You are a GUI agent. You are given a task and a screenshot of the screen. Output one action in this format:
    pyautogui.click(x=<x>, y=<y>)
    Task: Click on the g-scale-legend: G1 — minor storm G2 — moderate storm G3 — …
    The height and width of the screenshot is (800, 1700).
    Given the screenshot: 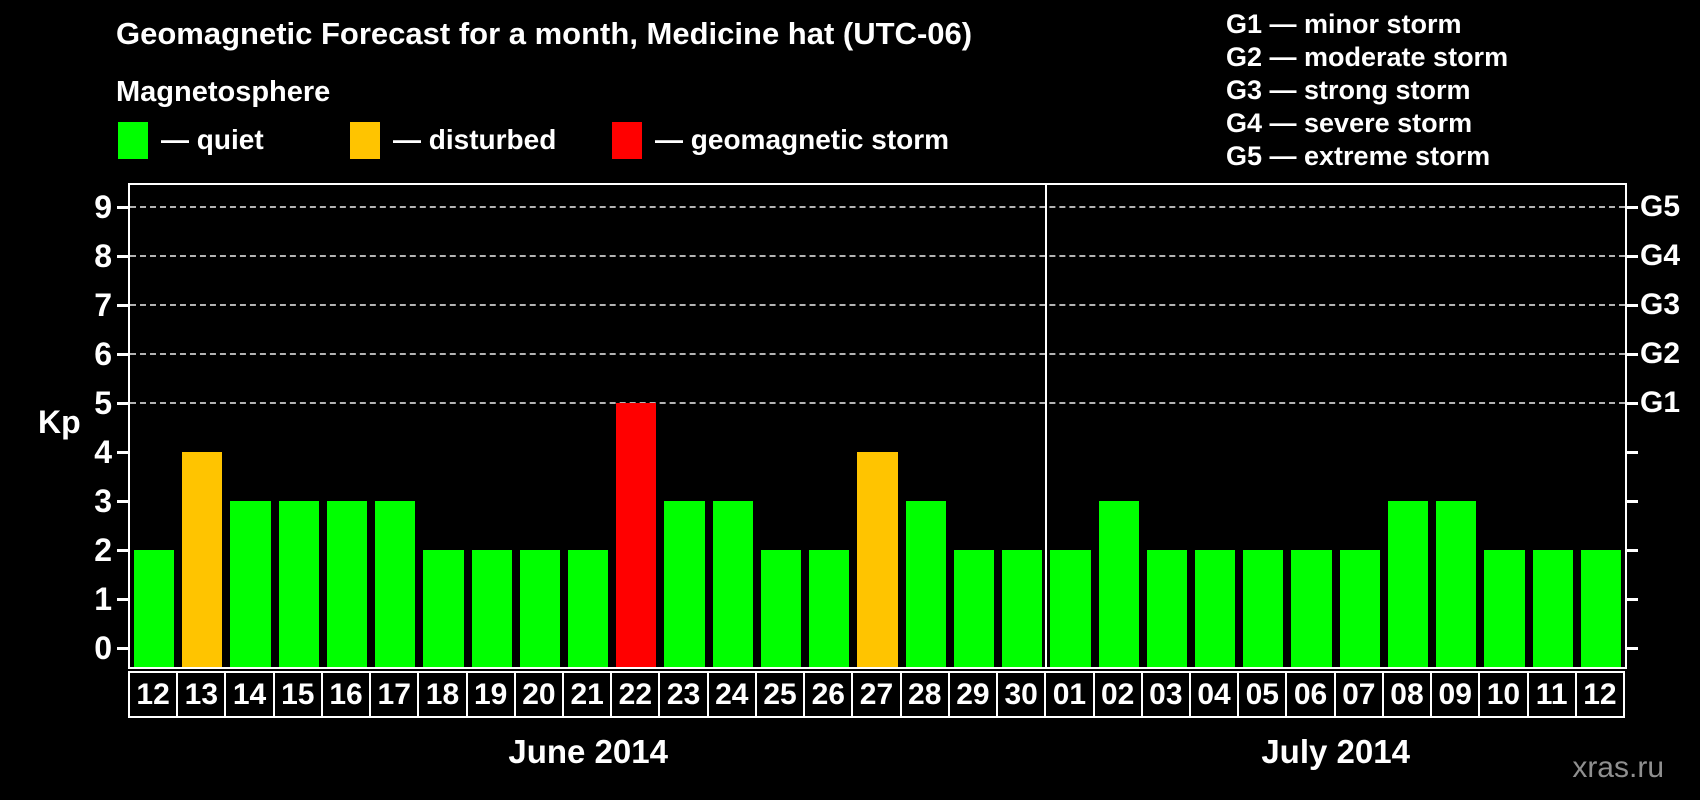 What is the action you would take?
    pyautogui.click(x=1367, y=90)
    